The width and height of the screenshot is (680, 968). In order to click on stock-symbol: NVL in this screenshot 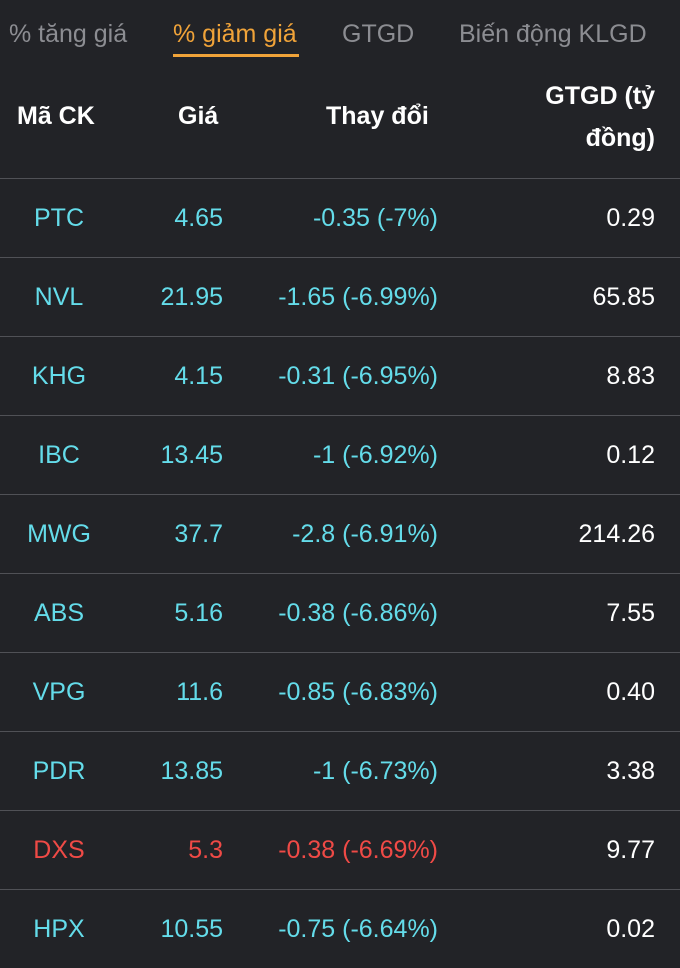, I will do `click(59, 297)`.